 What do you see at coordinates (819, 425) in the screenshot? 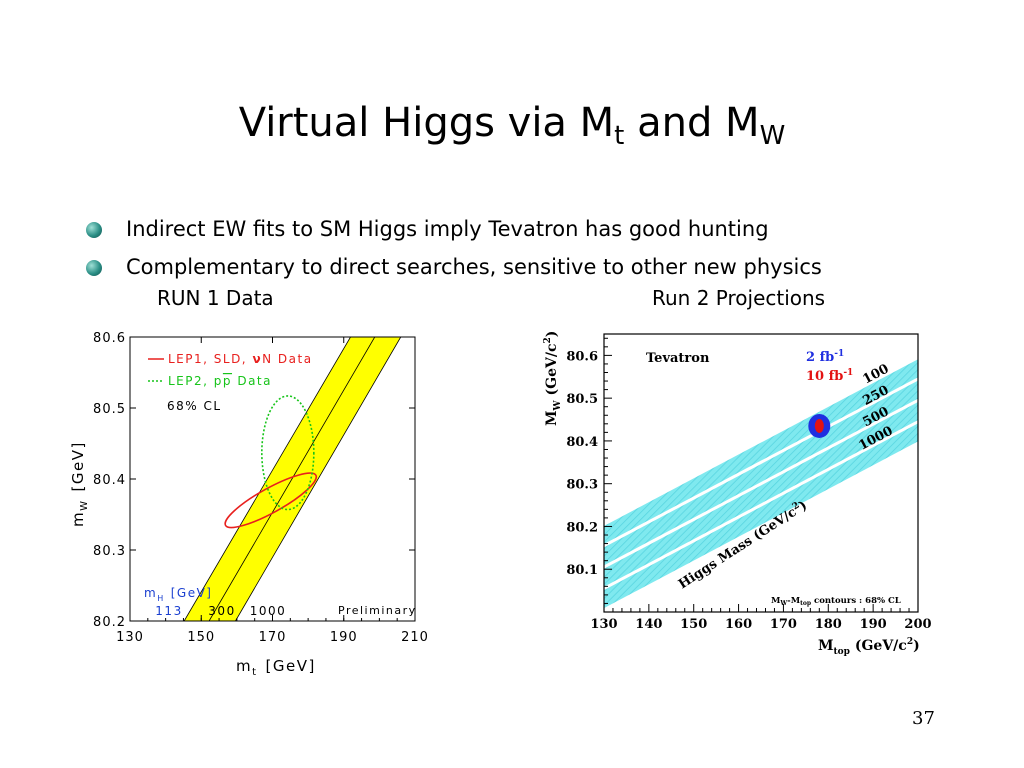
I see `projection-10fb-marker` at bounding box center [819, 425].